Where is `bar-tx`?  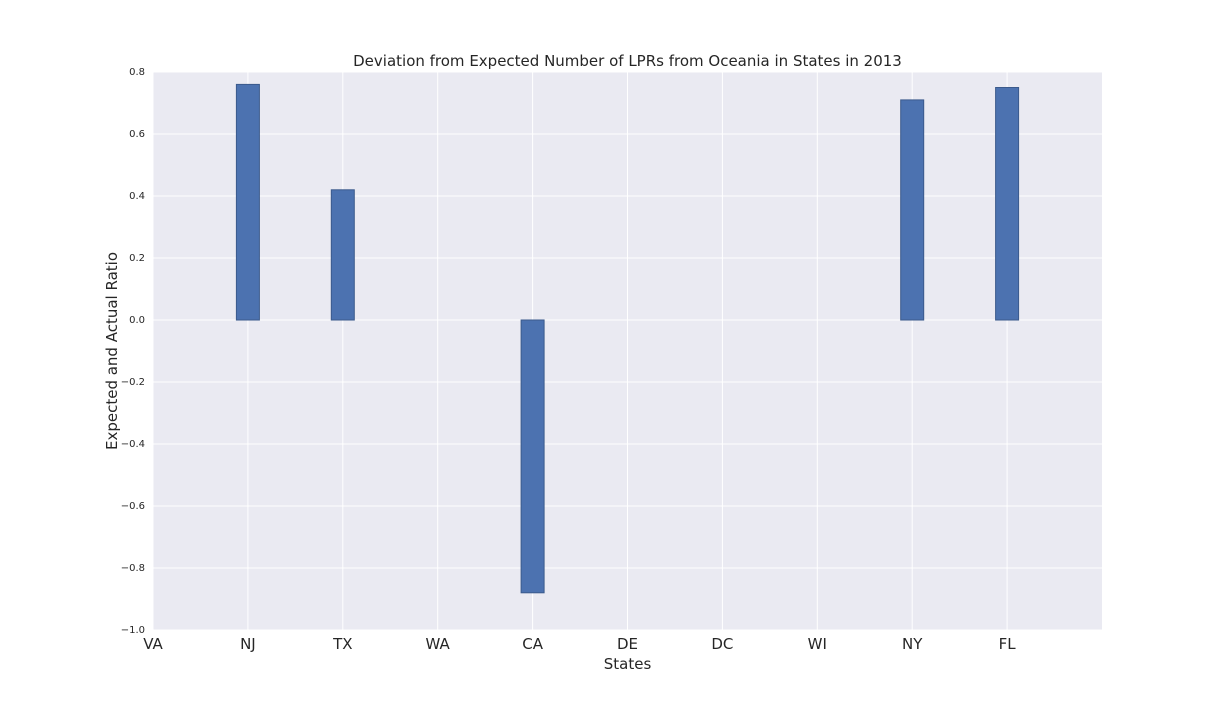
bar-tx is located at coordinates (342, 255).